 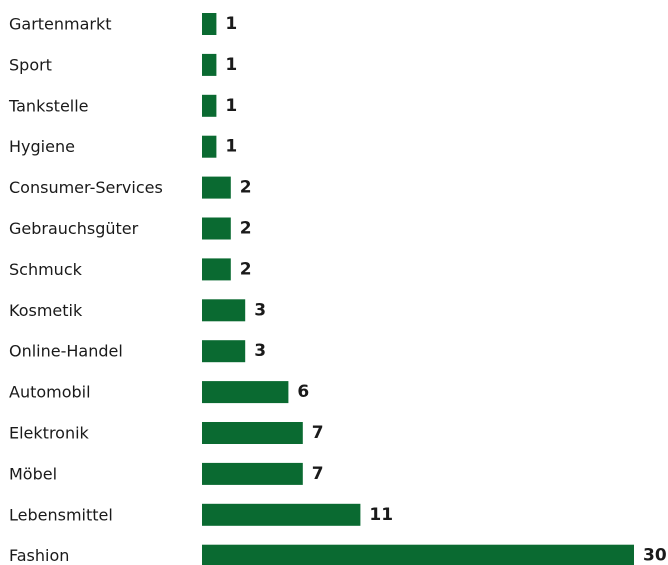 I want to click on data-label: 11, so click(x=381, y=515).